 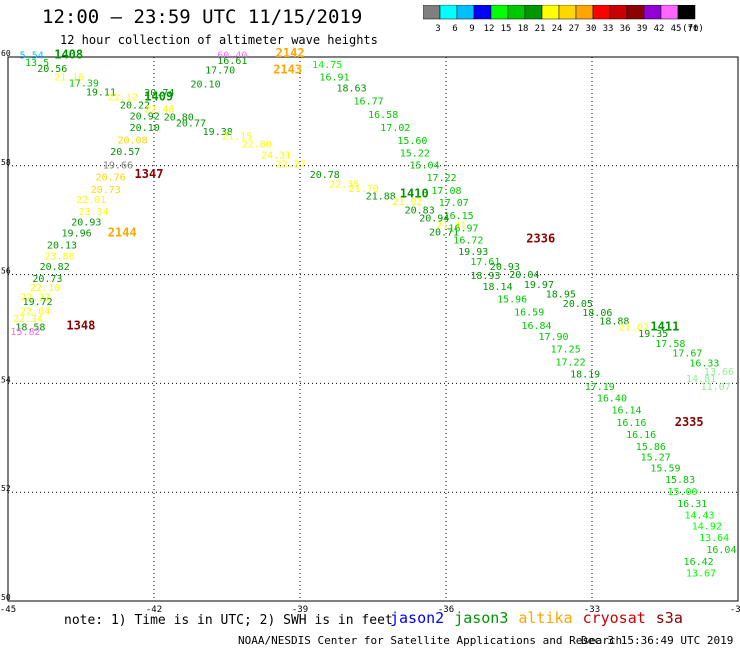 I want to click on pass-time-label: 1348, so click(x=80, y=326).